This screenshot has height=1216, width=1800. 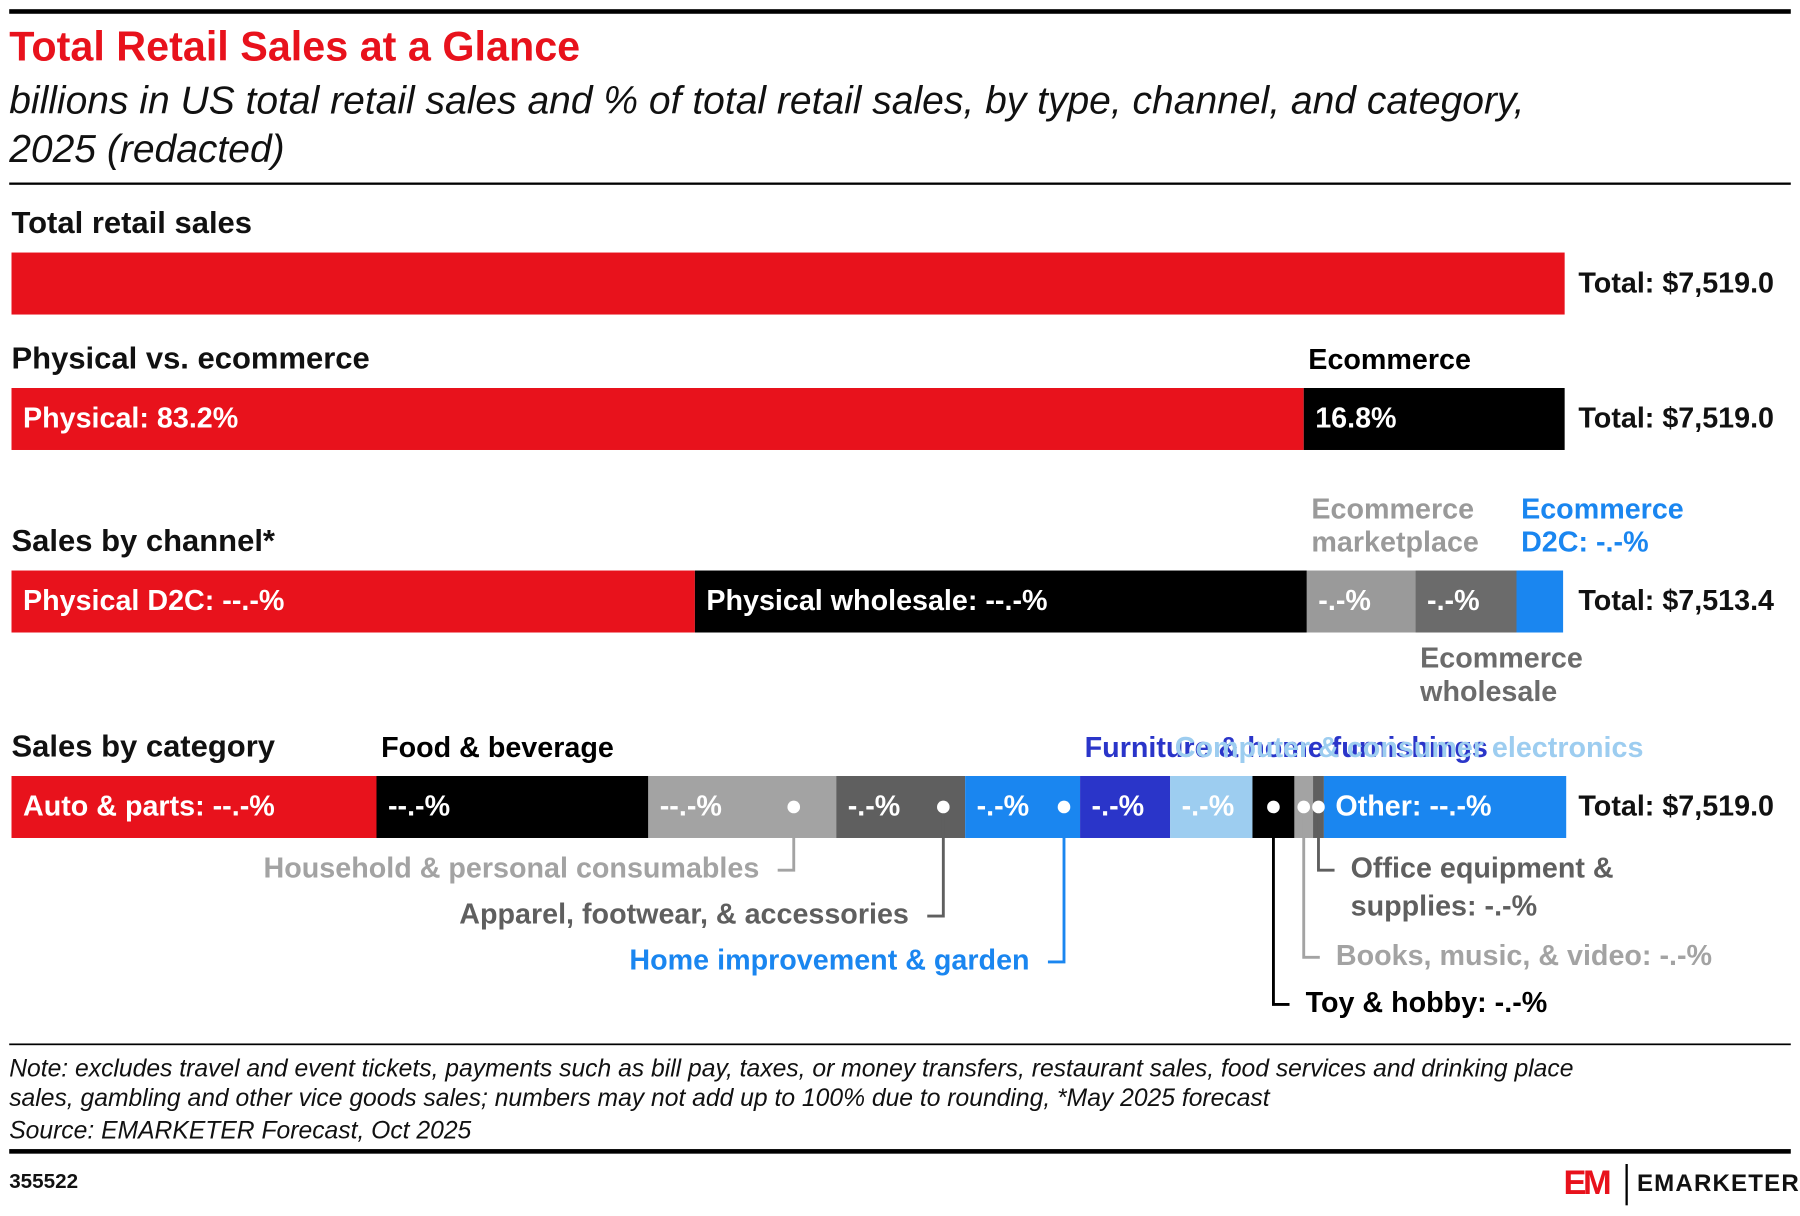 I want to click on series-name: D2C: -.-%, so click(x=1585, y=543).